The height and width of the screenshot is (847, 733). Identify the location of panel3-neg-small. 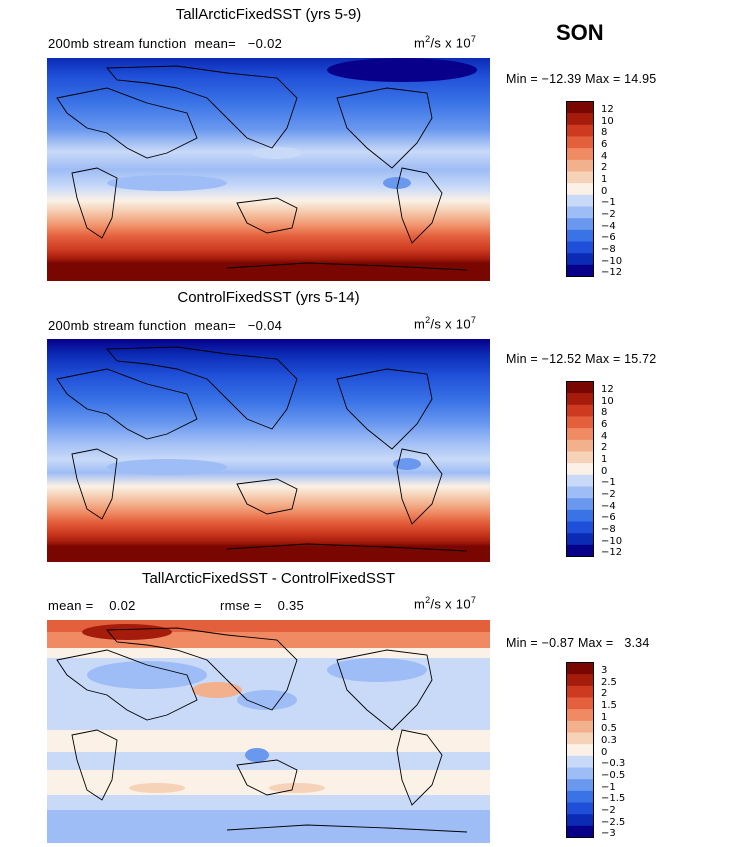
(257, 755).